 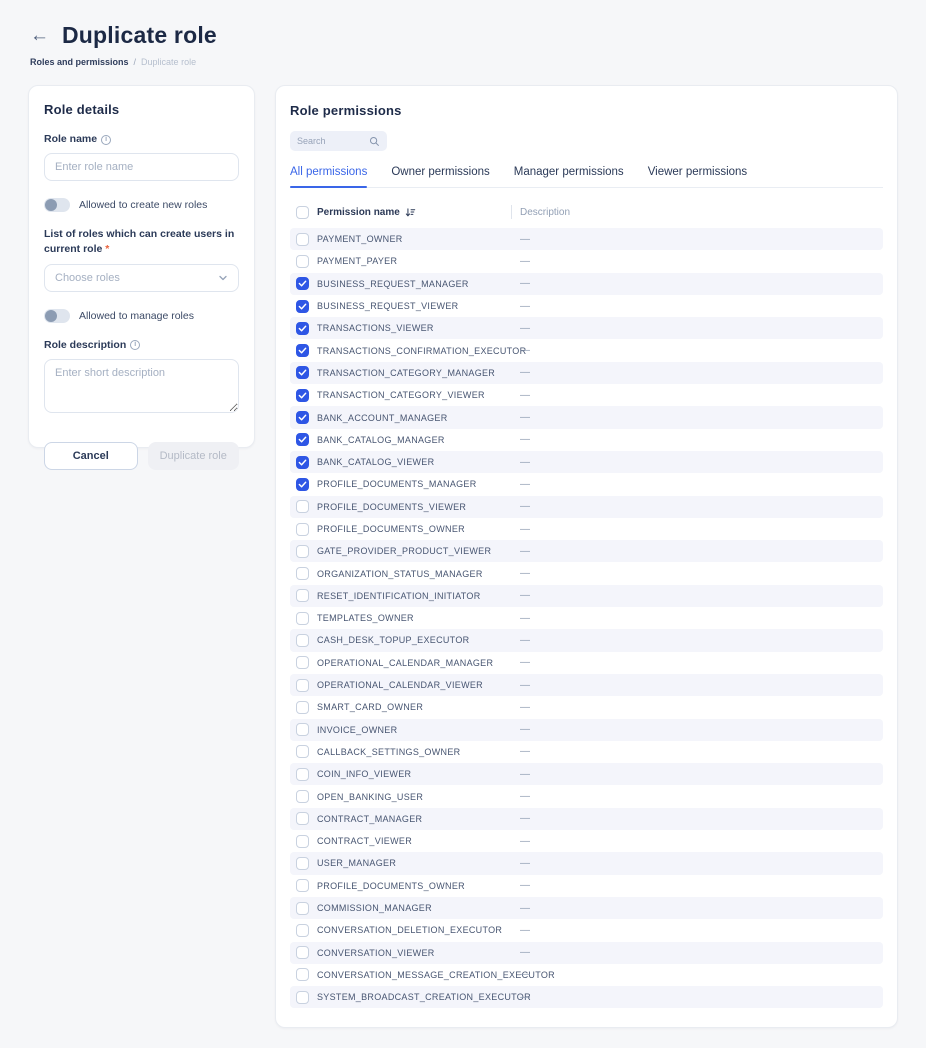 What do you see at coordinates (338, 141) in the screenshot?
I see `permissions-search-input: Search` at bounding box center [338, 141].